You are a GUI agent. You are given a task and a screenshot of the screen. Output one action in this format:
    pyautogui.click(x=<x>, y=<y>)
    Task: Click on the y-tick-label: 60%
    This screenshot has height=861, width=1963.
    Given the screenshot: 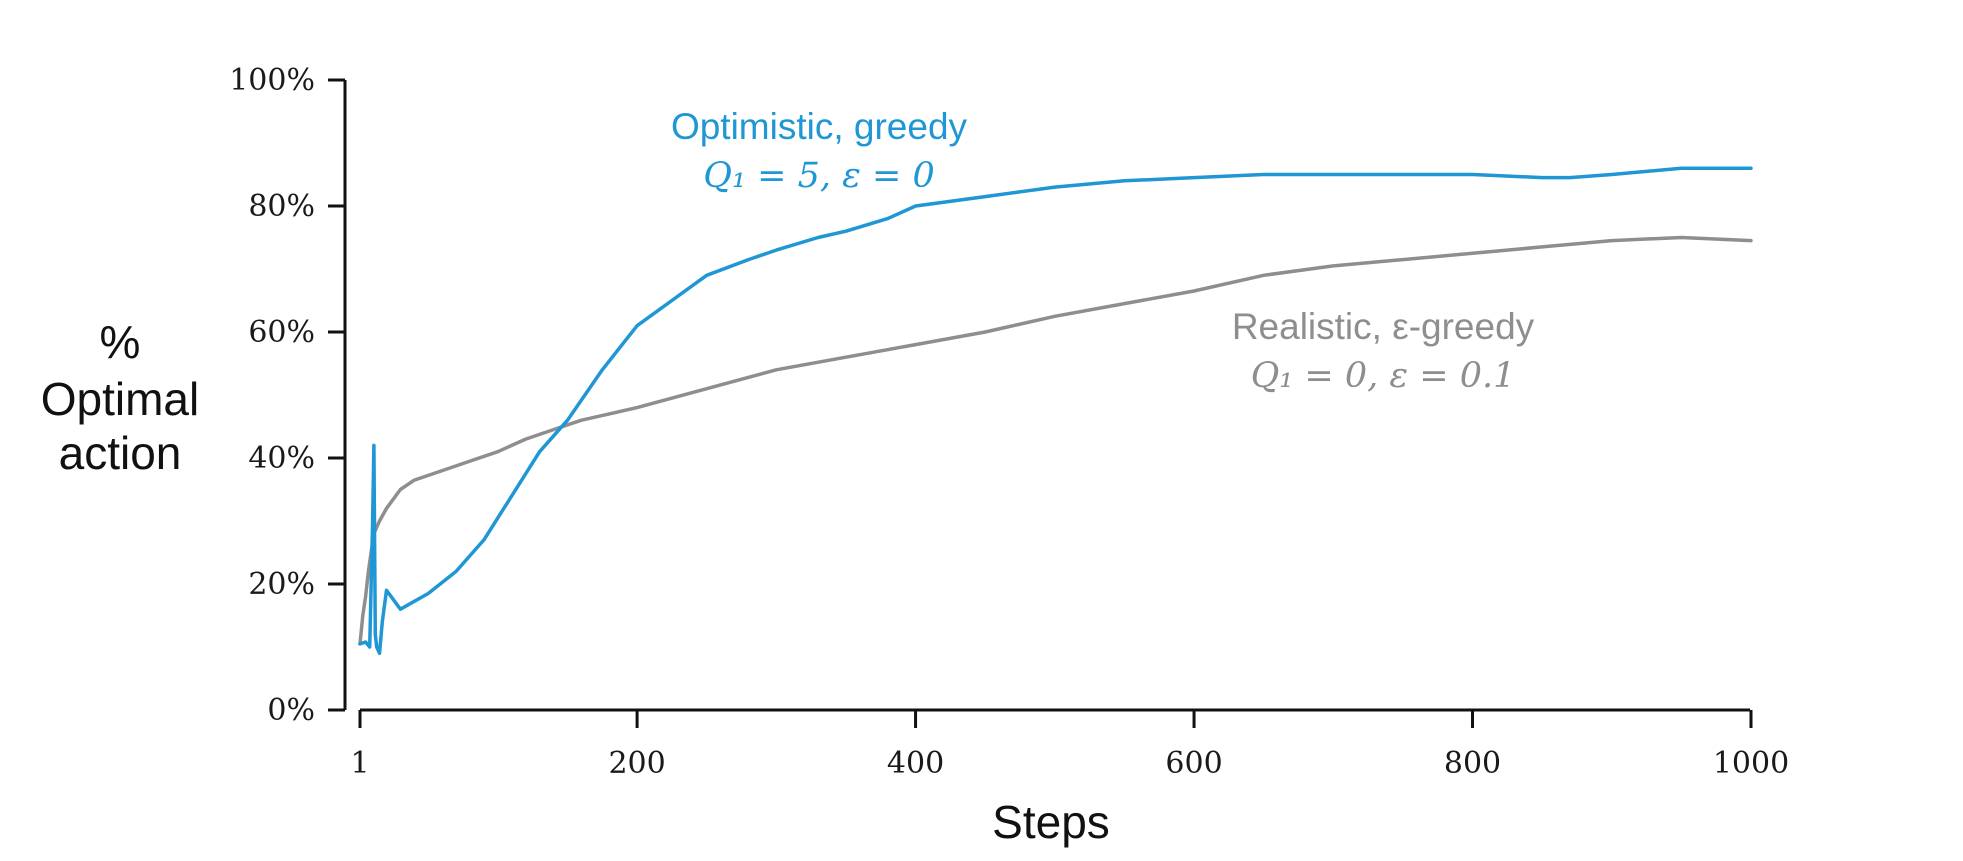 What is the action you would take?
    pyautogui.click(x=281, y=332)
    